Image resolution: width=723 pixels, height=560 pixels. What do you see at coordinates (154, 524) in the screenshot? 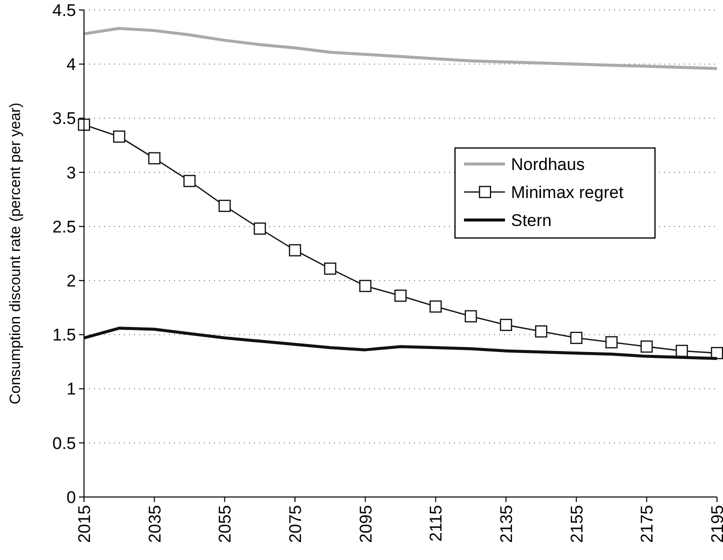
I see `x-tick-label: 2035` at bounding box center [154, 524].